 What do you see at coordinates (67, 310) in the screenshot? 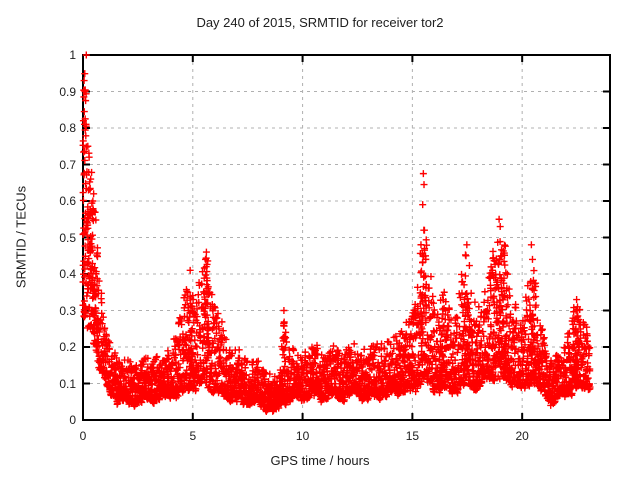
I see `y-tick-label-0.3: 0.3` at bounding box center [67, 310].